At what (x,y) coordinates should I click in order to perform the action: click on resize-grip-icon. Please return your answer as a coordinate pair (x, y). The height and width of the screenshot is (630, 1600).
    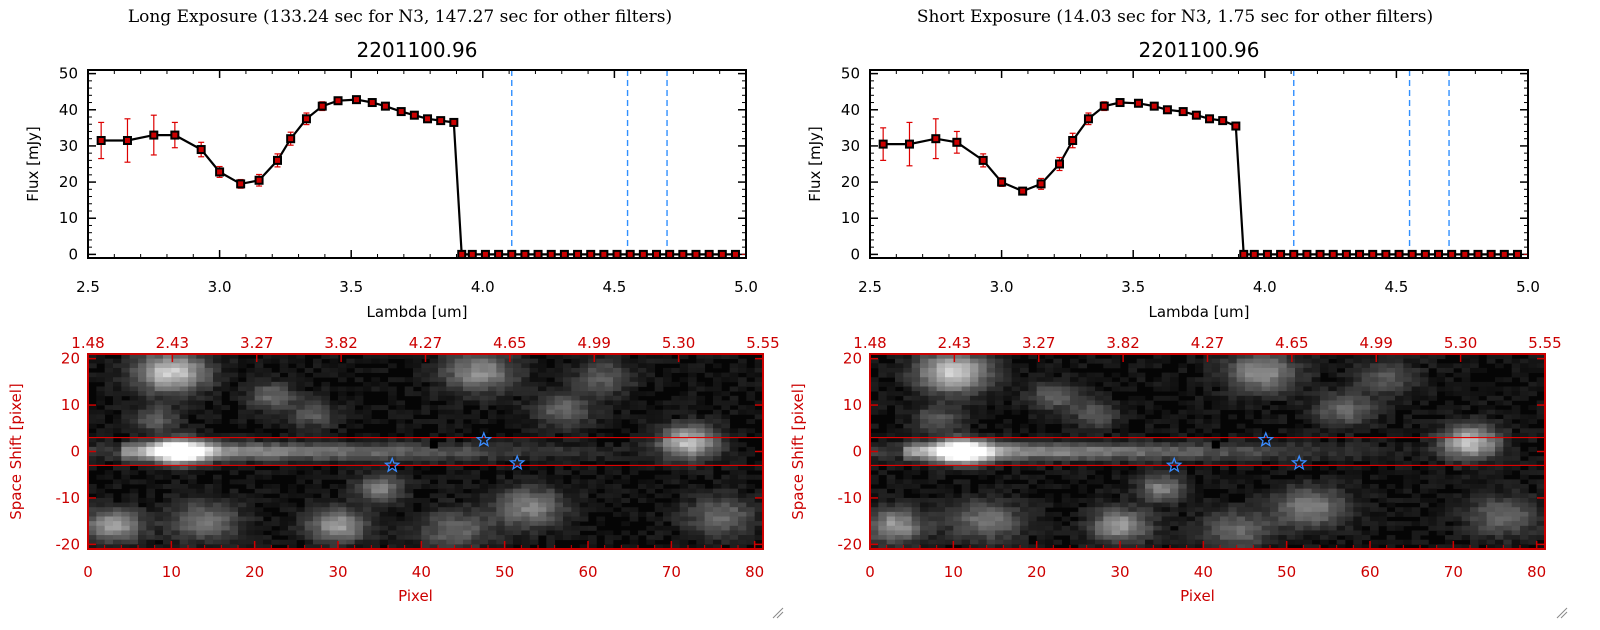
    Looking at the image, I should click on (778, 613).